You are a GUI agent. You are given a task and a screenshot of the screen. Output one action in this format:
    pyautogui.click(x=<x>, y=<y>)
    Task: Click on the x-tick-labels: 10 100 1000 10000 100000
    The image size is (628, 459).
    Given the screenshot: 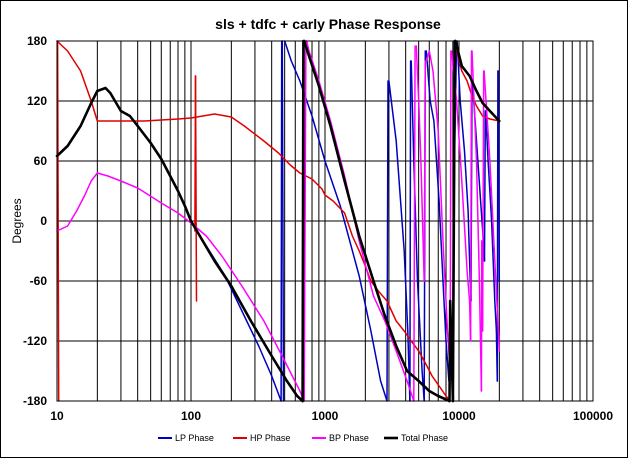 What is the action you would take?
    pyautogui.click(x=331, y=416)
    